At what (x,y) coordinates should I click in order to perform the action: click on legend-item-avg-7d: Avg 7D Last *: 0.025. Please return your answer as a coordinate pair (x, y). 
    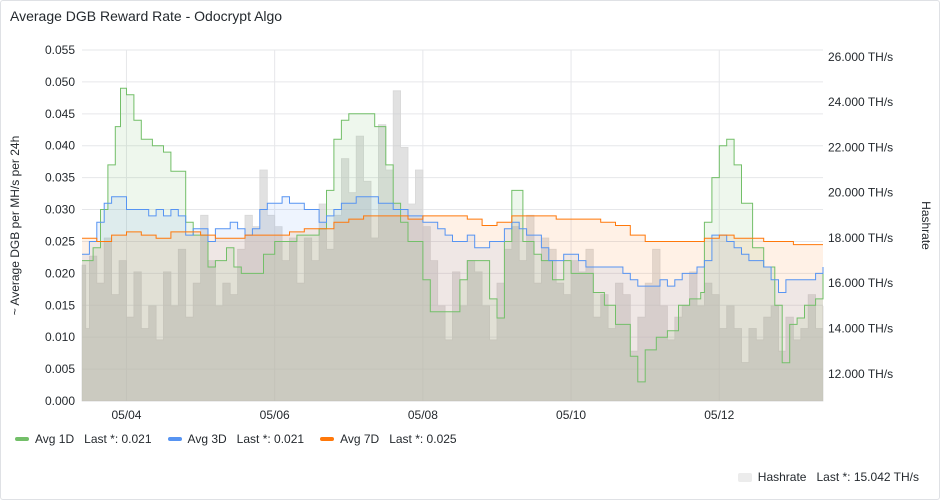
    Looking at the image, I should click on (388, 439).